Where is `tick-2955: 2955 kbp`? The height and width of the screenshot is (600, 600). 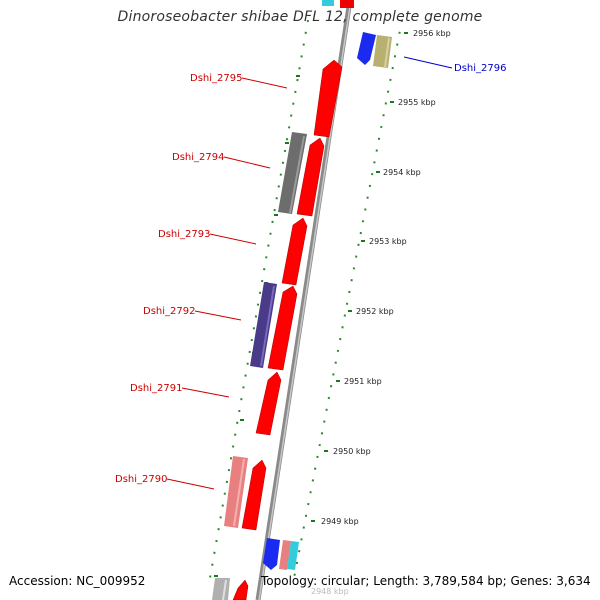 tick-2955: 2955 kbp is located at coordinates (417, 102).